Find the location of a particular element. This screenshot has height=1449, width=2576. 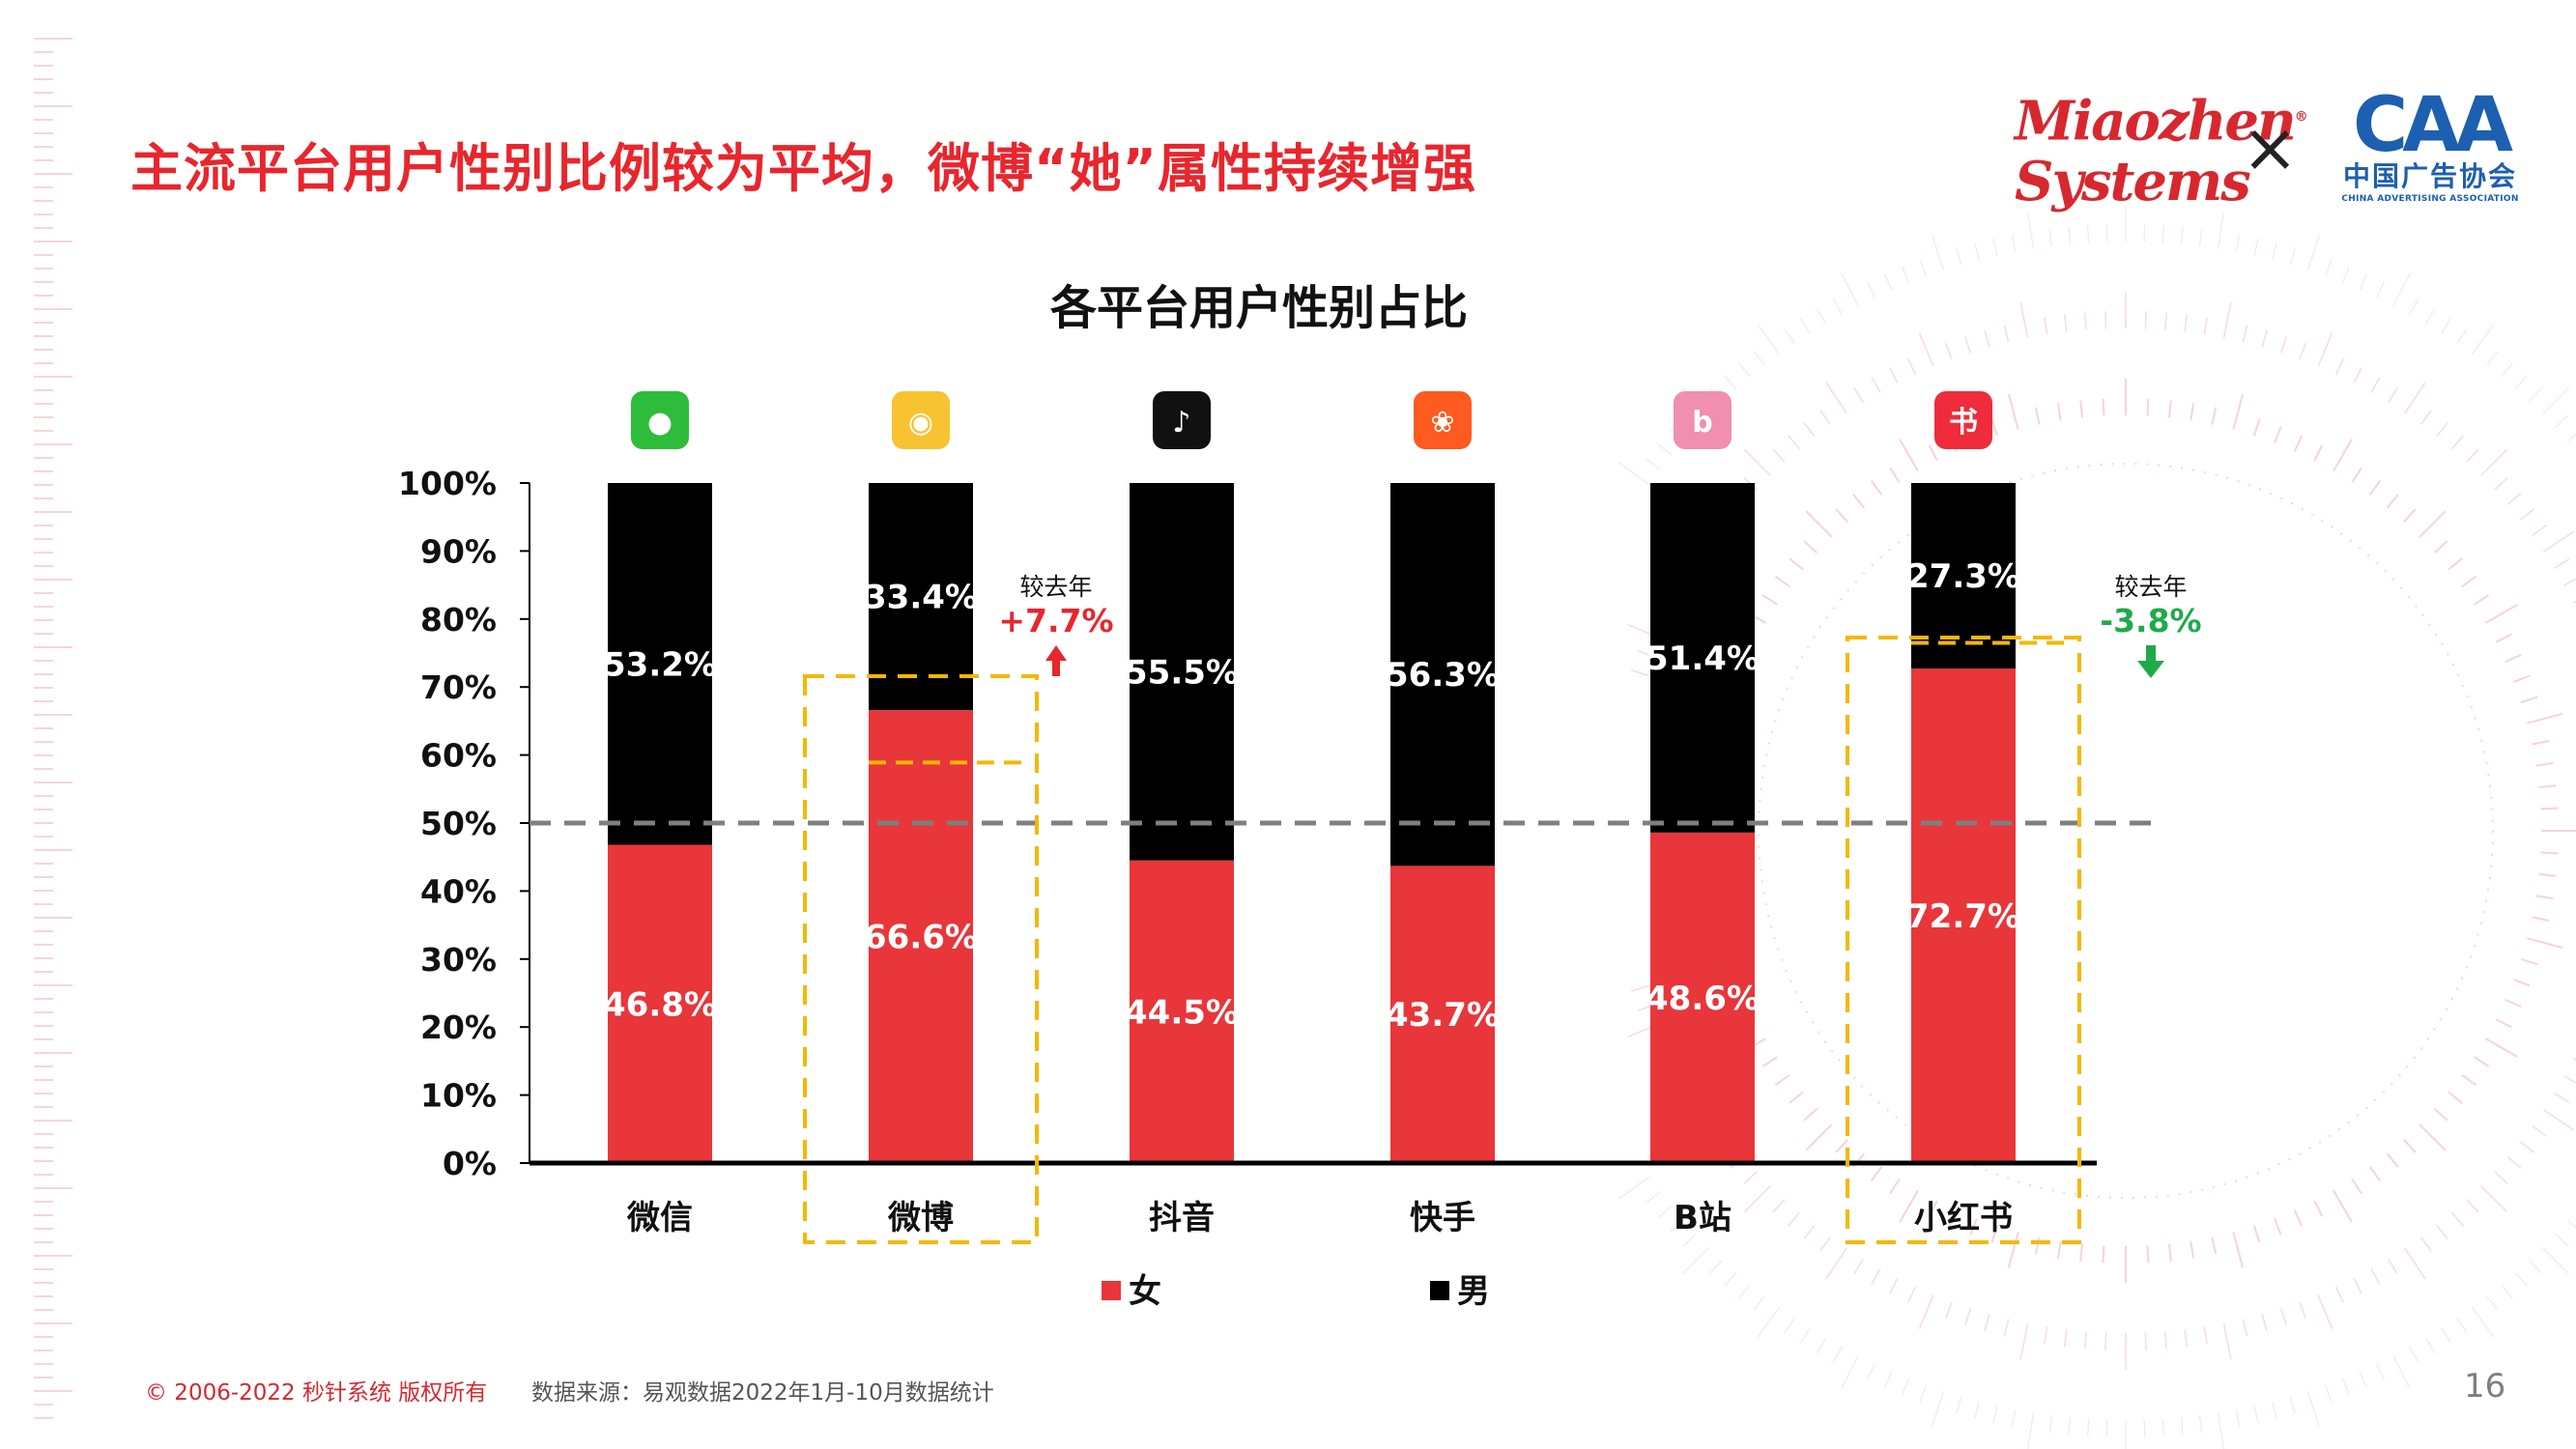

y-tick-label: 0% is located at coordinates (470, 1163).